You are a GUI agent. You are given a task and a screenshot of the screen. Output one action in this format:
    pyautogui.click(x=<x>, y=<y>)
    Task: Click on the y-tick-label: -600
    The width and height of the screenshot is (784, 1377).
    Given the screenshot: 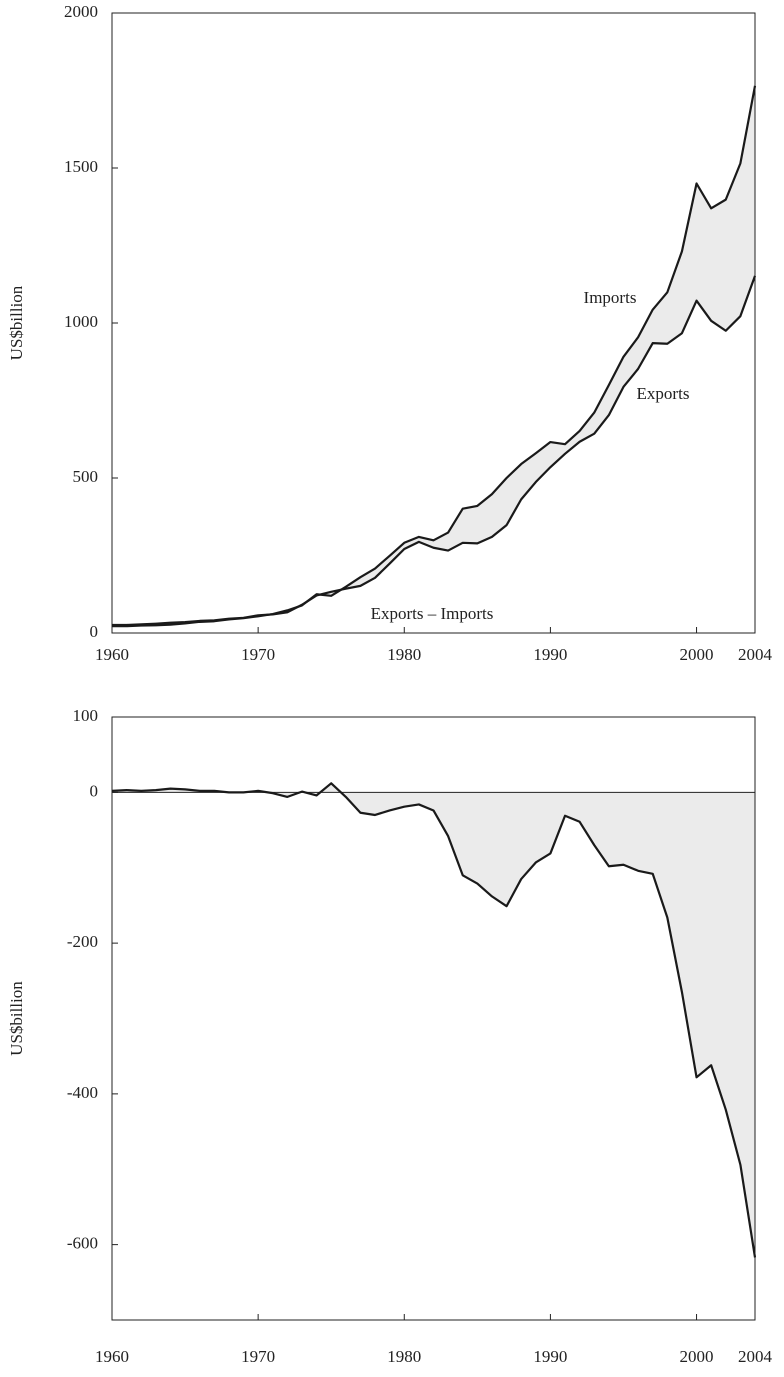 What is the action you would take?
    pyautogui.click(x=82, y=1243)
    